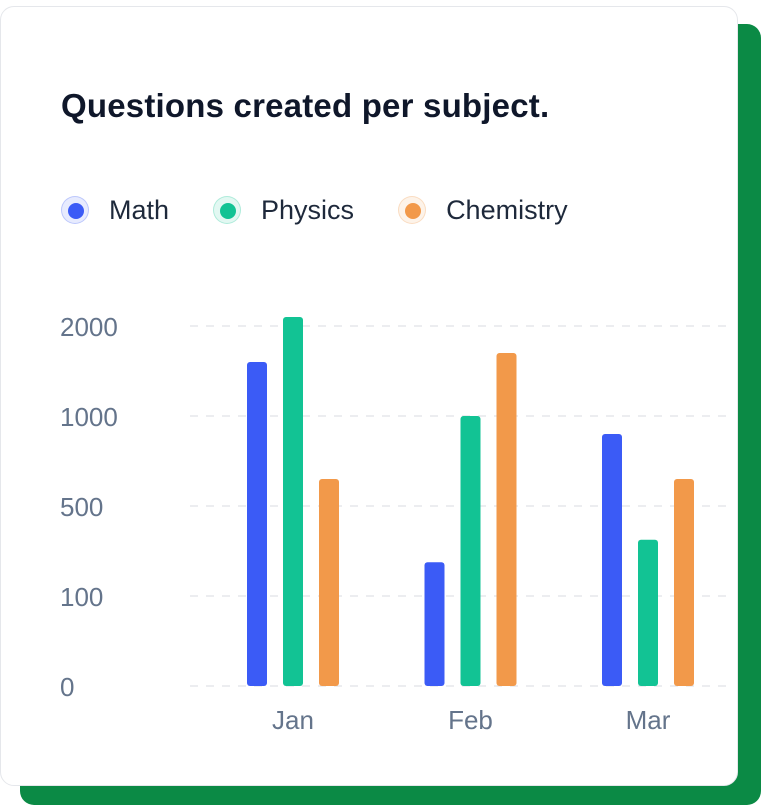  Describe the element at coordinates (684, 582) in the screenshot. I see `bar-chemistry-mar` at that location.